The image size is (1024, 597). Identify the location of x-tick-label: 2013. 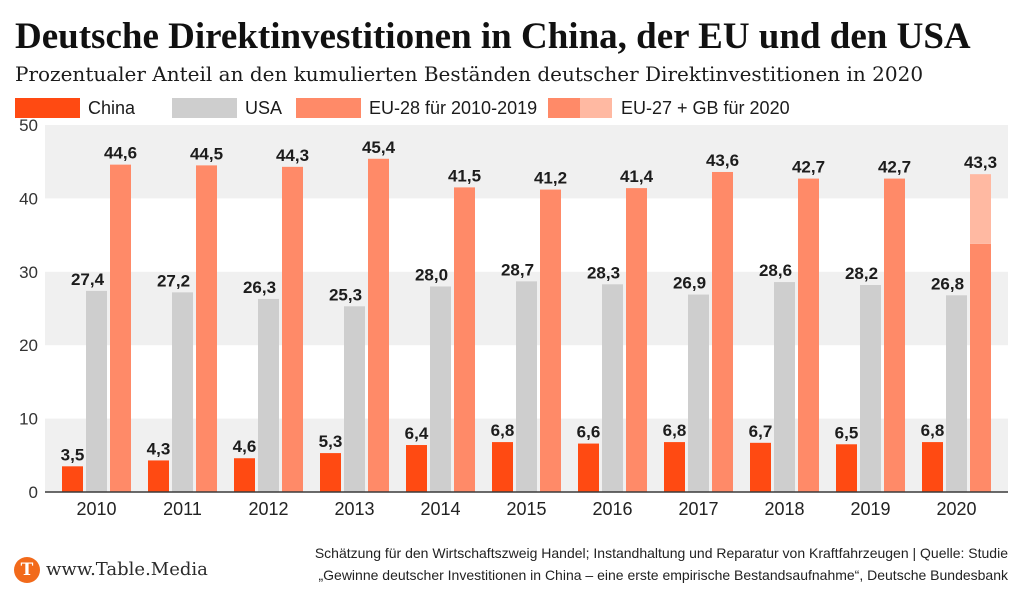
(354, 509).